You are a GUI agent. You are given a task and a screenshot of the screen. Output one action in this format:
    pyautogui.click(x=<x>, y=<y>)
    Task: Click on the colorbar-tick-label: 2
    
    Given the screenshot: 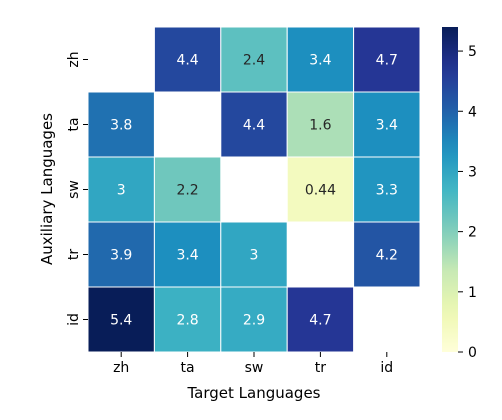 What is the action you would take?
    pyautogui.click(x=472, y=233)
    